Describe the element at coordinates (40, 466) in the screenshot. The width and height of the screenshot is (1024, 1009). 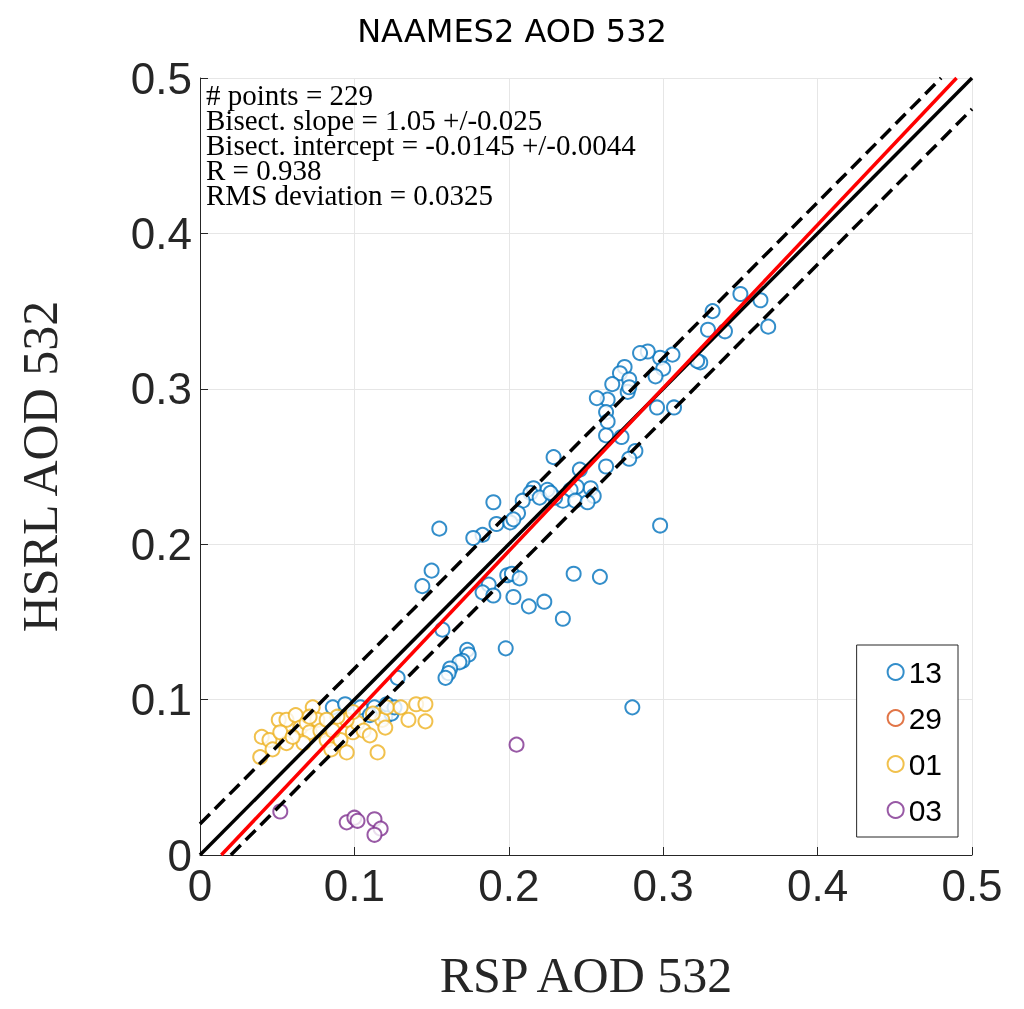
I see `y-axis-title: HSRL AOD 532` at that location.